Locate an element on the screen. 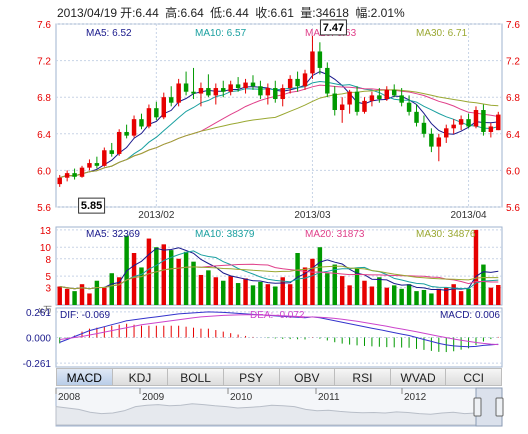 The image size is (528, 434). macd-label: MACD: 0.006 is located at coordinates (470, 315).